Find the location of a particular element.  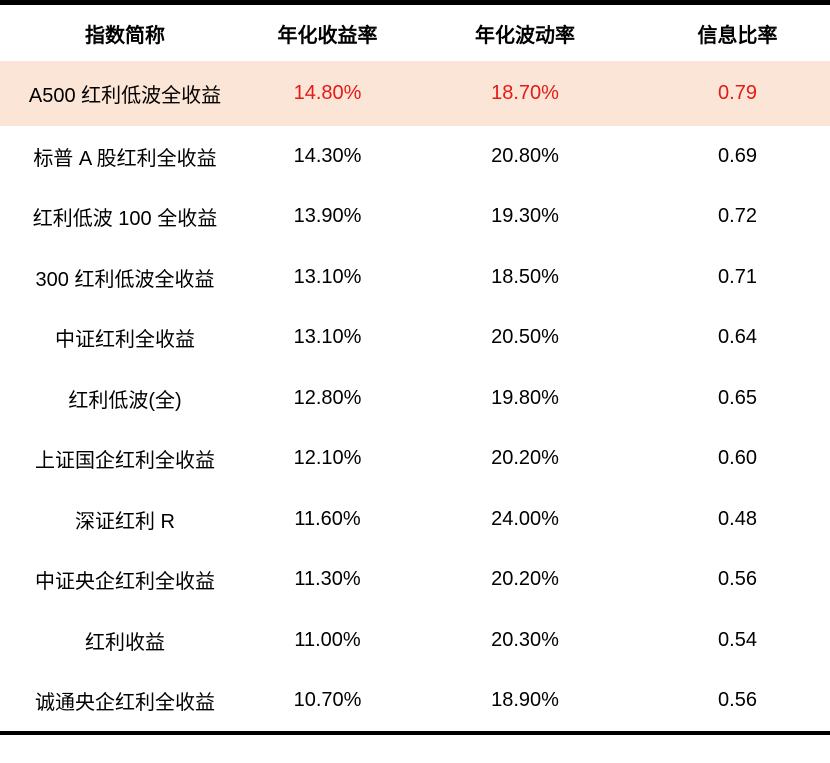

annual-vol-cell: 18.90% is located at coordinates (525, 700).